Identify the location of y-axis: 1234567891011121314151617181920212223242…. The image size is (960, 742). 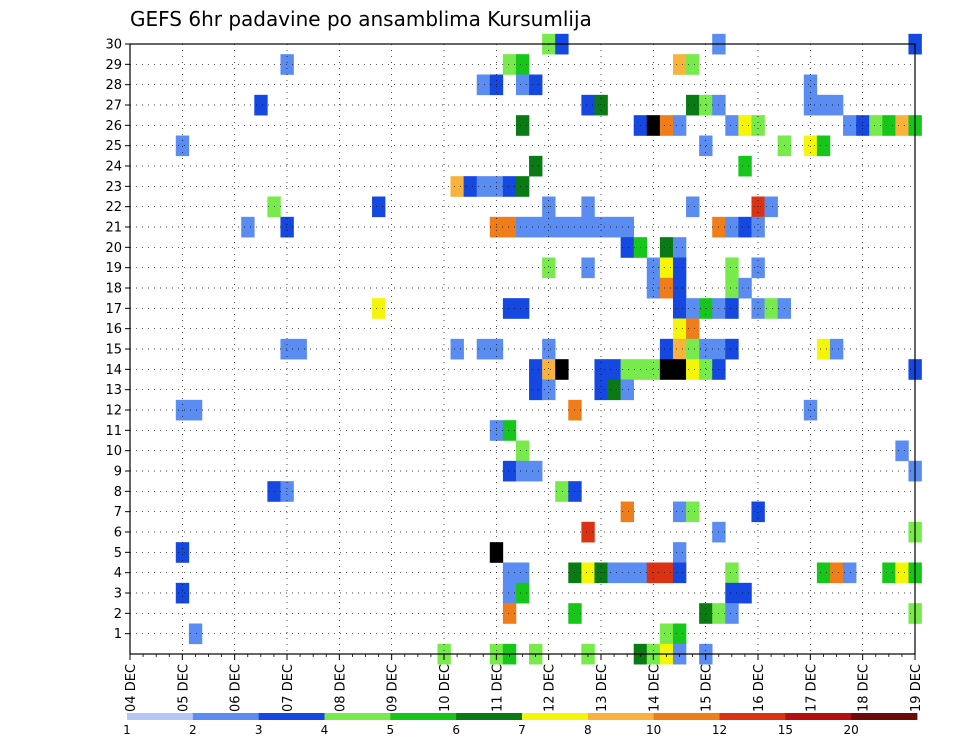
(117, 340).